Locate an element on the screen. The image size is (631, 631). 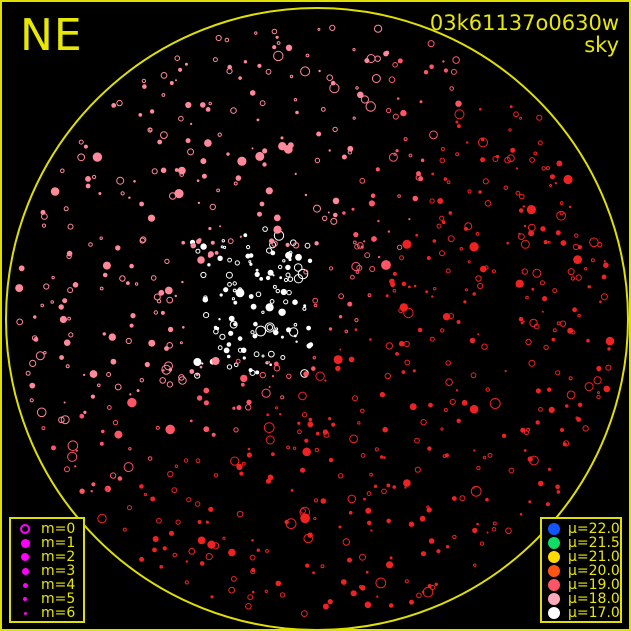
magnitude-label: m=1 is located at coordinates (58, 543).